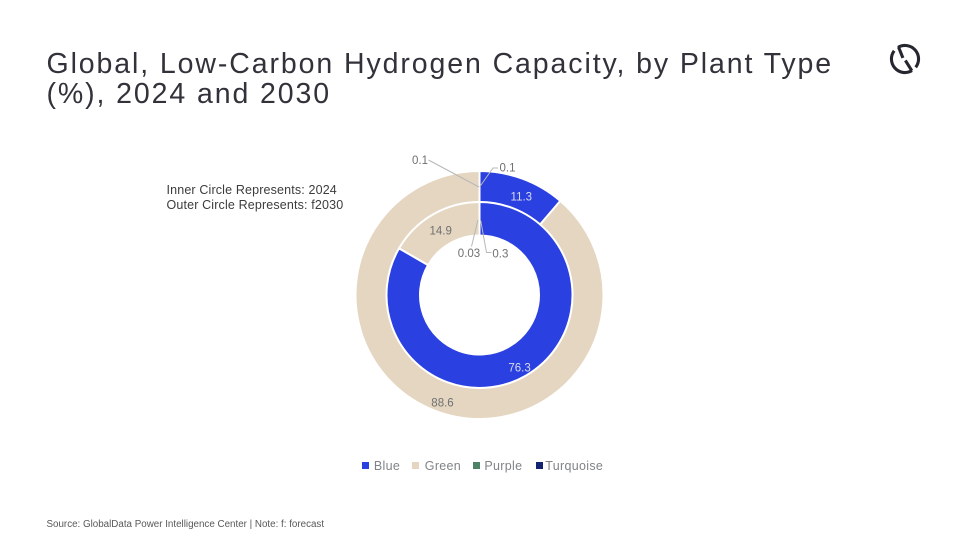 The width and height of the screenshot is (960, 540). What do you see at coordinates (441, 232) in the screenshot?
I see `svg-text: 14.9` at bounding box center [441, 232].